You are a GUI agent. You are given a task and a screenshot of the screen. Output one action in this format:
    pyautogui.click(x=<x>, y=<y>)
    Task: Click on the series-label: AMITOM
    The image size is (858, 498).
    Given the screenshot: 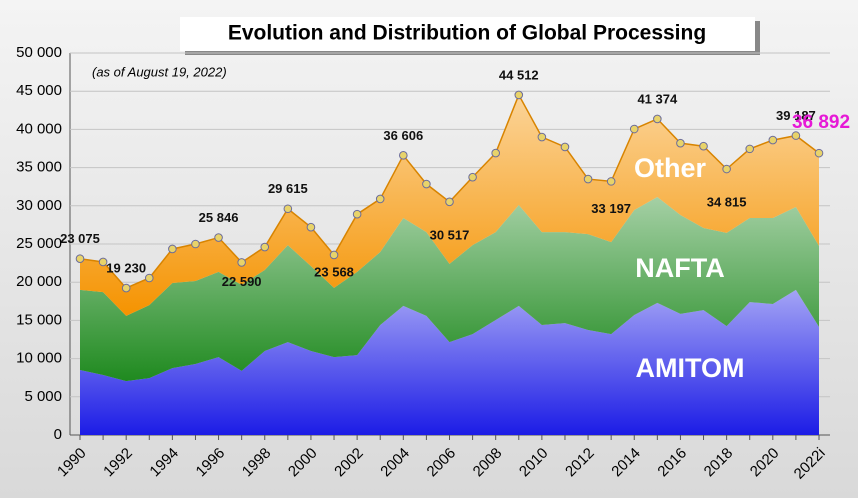 What is the action you would take?
    pyautogui.click(x=690, y=368)
    